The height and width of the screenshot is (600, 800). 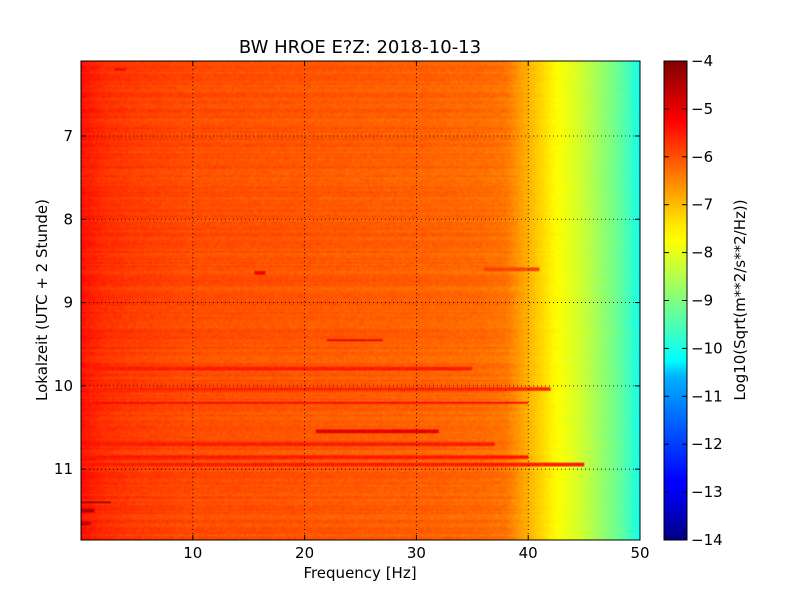 What do you see at coordinates (42, 300) in the screenshot?
I see `y-axis-label: Lokalzeit (UTC + 2 Stunde)` at bounding box center [42, 300].